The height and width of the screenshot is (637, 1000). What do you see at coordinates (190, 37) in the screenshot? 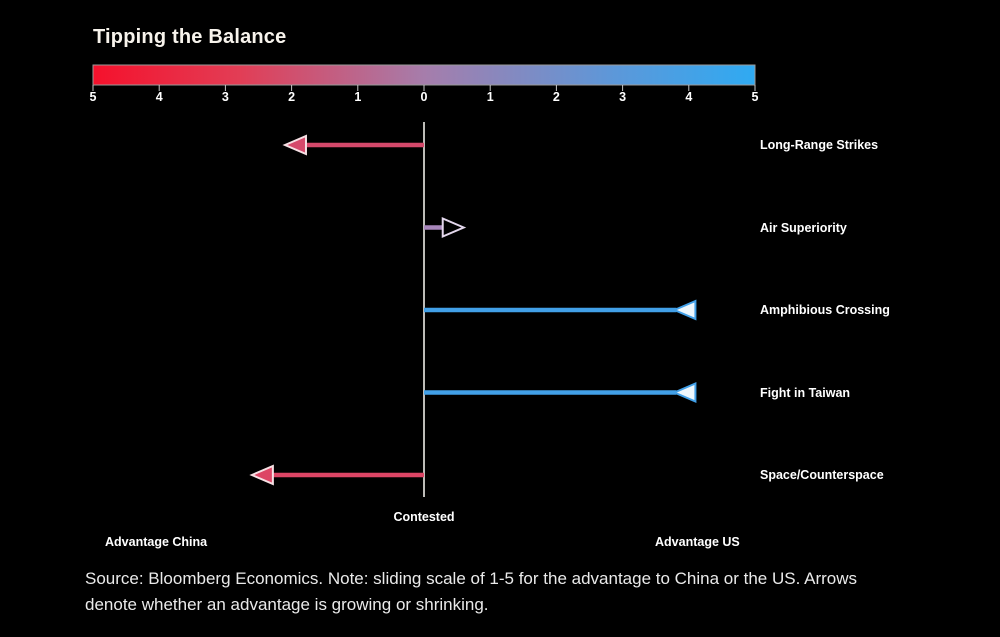
I see `chart-title: Tipping the Balance` at bounding box center [190, 37].